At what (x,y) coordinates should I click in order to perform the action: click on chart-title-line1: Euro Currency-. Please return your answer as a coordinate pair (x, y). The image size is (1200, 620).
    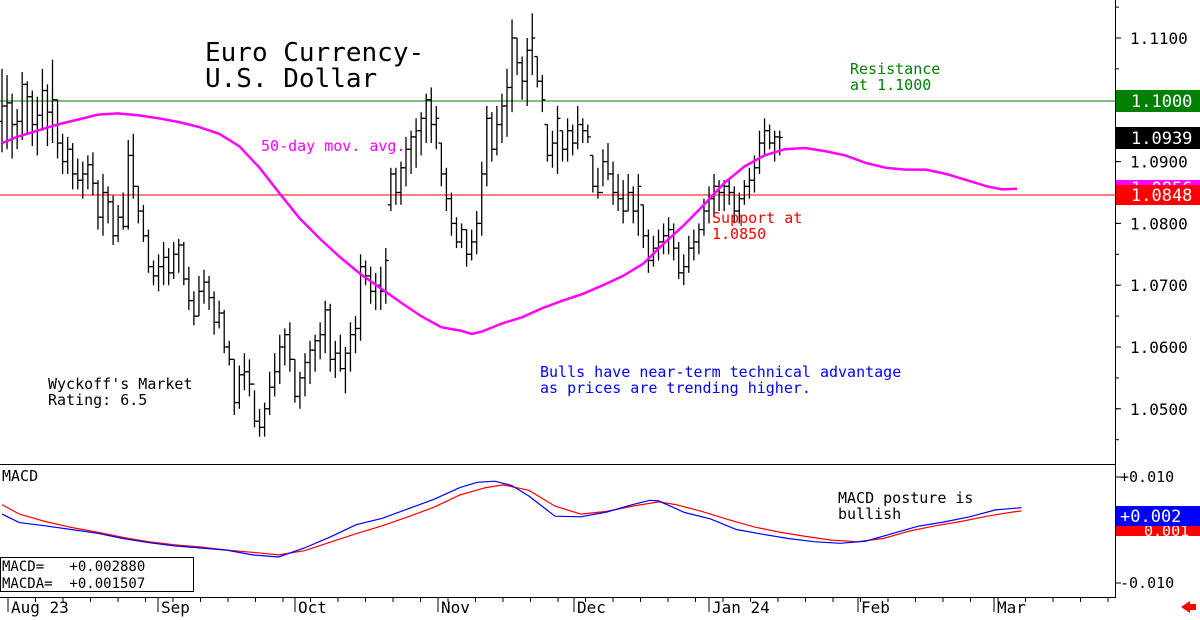
    Looking at the image, I should click on (314, 53).